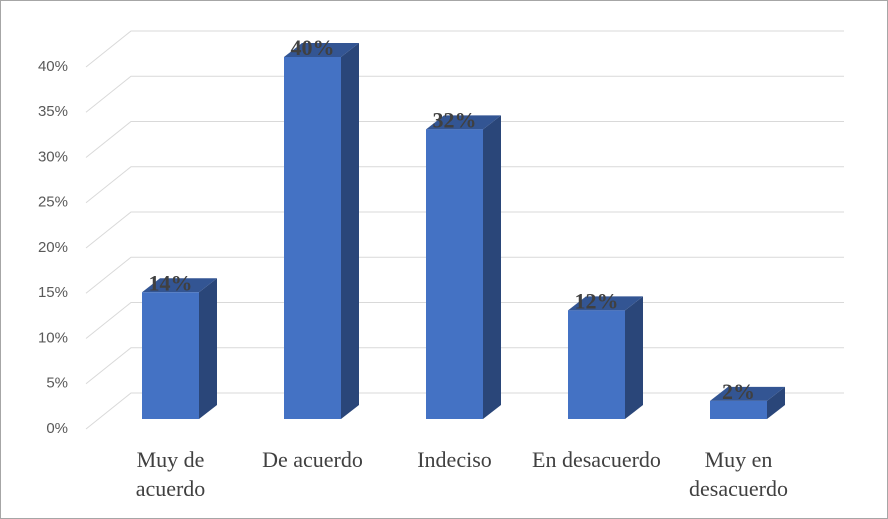 This screenshot has width=888, height=519. Describe the element at coordinates (57, 383) in the screenshot. I see `y-tick-label: 5%` at that location.